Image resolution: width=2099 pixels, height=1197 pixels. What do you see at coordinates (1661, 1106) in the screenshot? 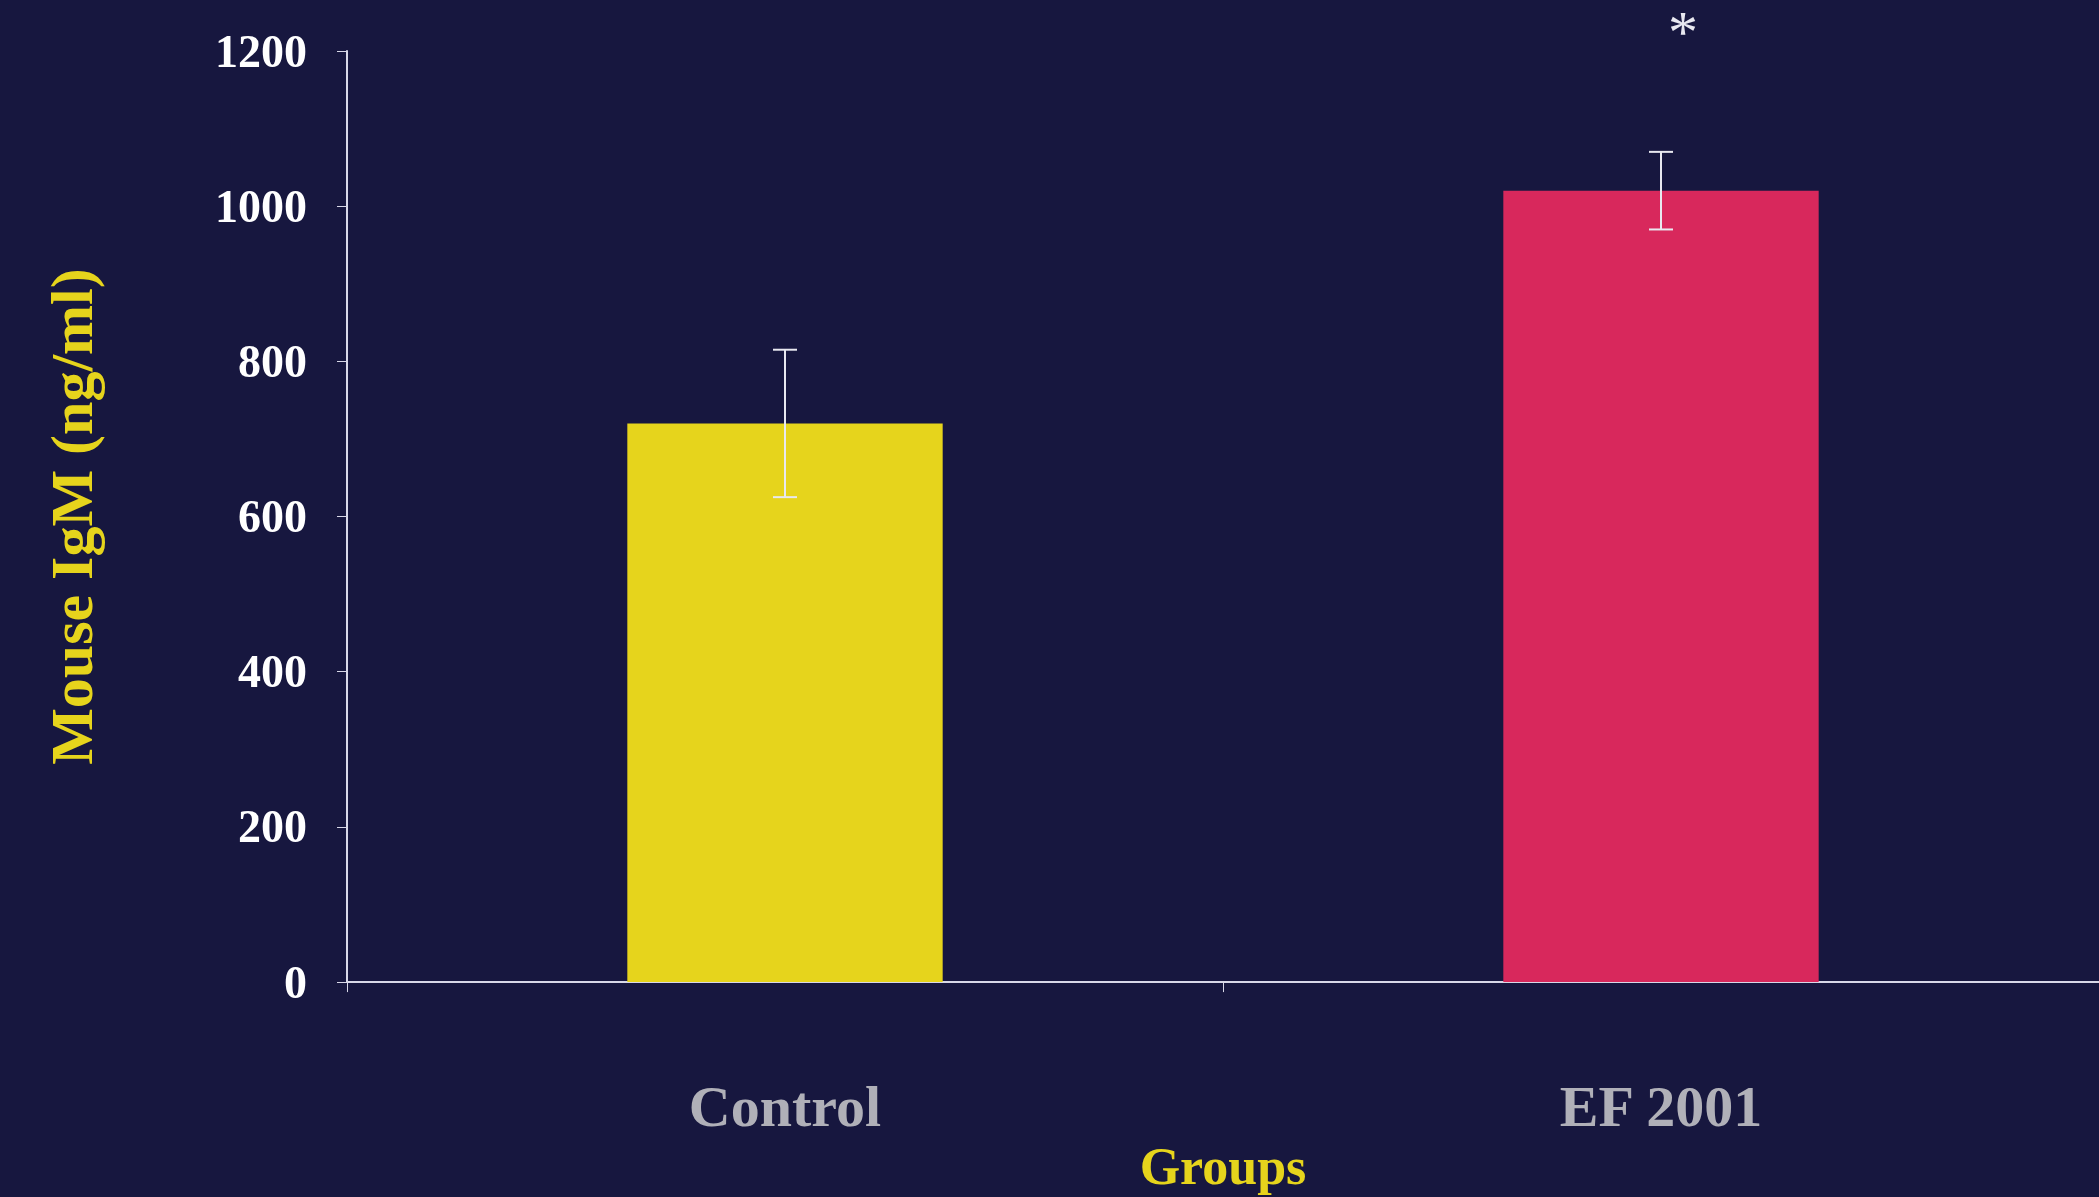
I see `x-tick-label: EF 2001` at bounding box center [1661, 1106].